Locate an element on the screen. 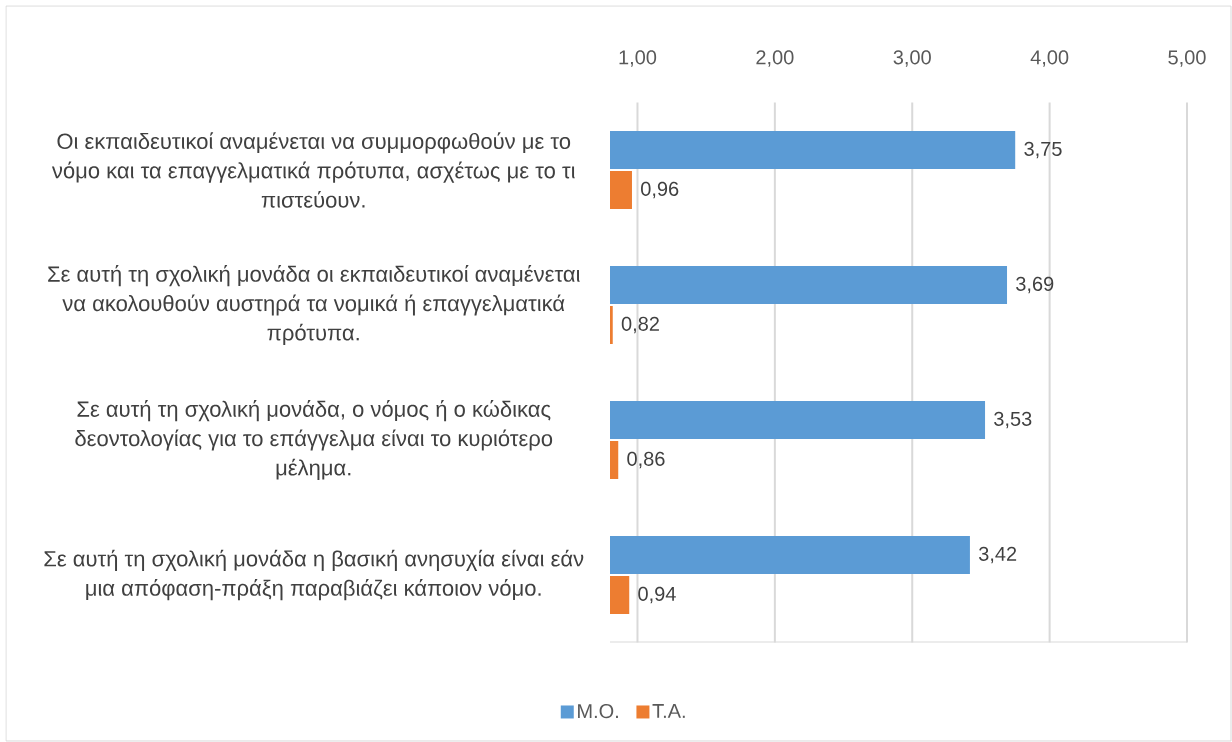 The width and height of the screenshot is (1232, 742). y-tick-label: Σε αυτή τη σχολική μονάδα οι εκπαιδευτικοί αναμένεται να ακολουθούν αυστηρά τα νομικά ή επαγγελματικά πρότυπα. is located at coordinates (314, 305).